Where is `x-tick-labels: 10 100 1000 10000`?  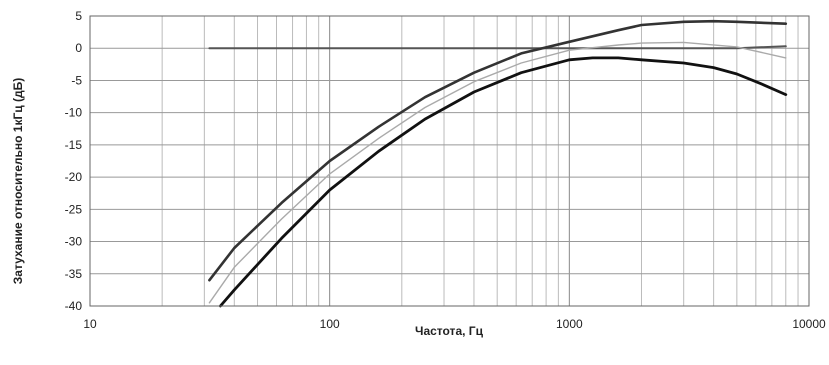 x-tick-labels: 10 100 1000 10000 is located at coordinates (454, 324).